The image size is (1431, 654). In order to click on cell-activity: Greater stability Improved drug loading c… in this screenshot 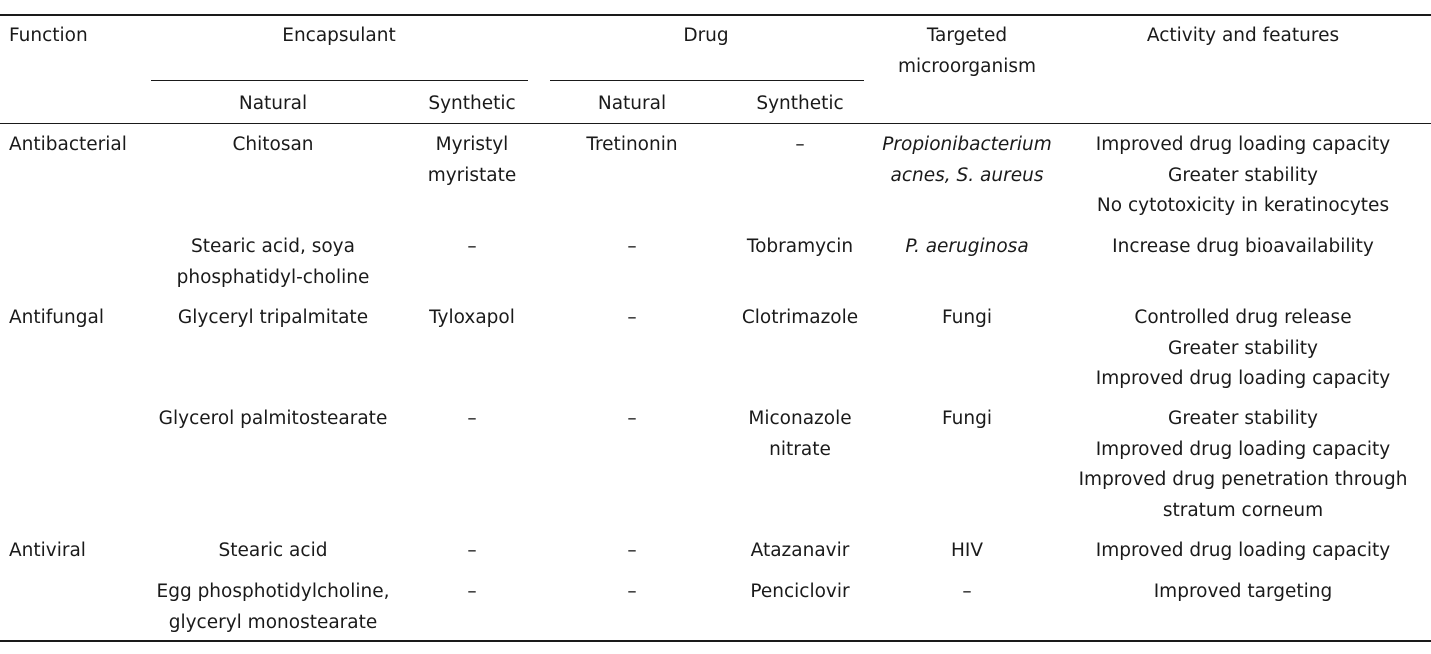, I will do `click(1243, 465)`.